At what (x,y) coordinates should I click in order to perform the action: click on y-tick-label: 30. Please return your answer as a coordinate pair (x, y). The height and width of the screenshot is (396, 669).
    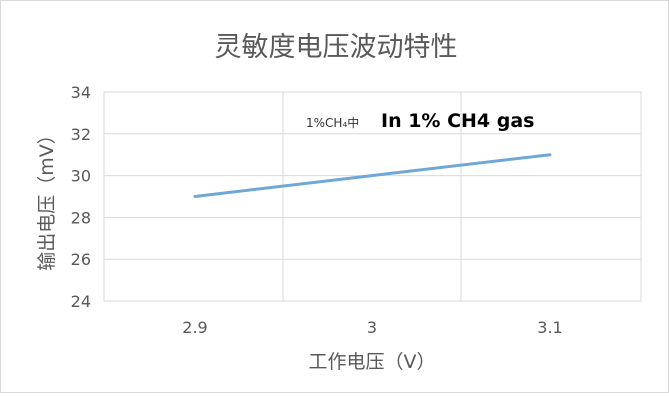
    Looking at the image, I should click on (81, 176).